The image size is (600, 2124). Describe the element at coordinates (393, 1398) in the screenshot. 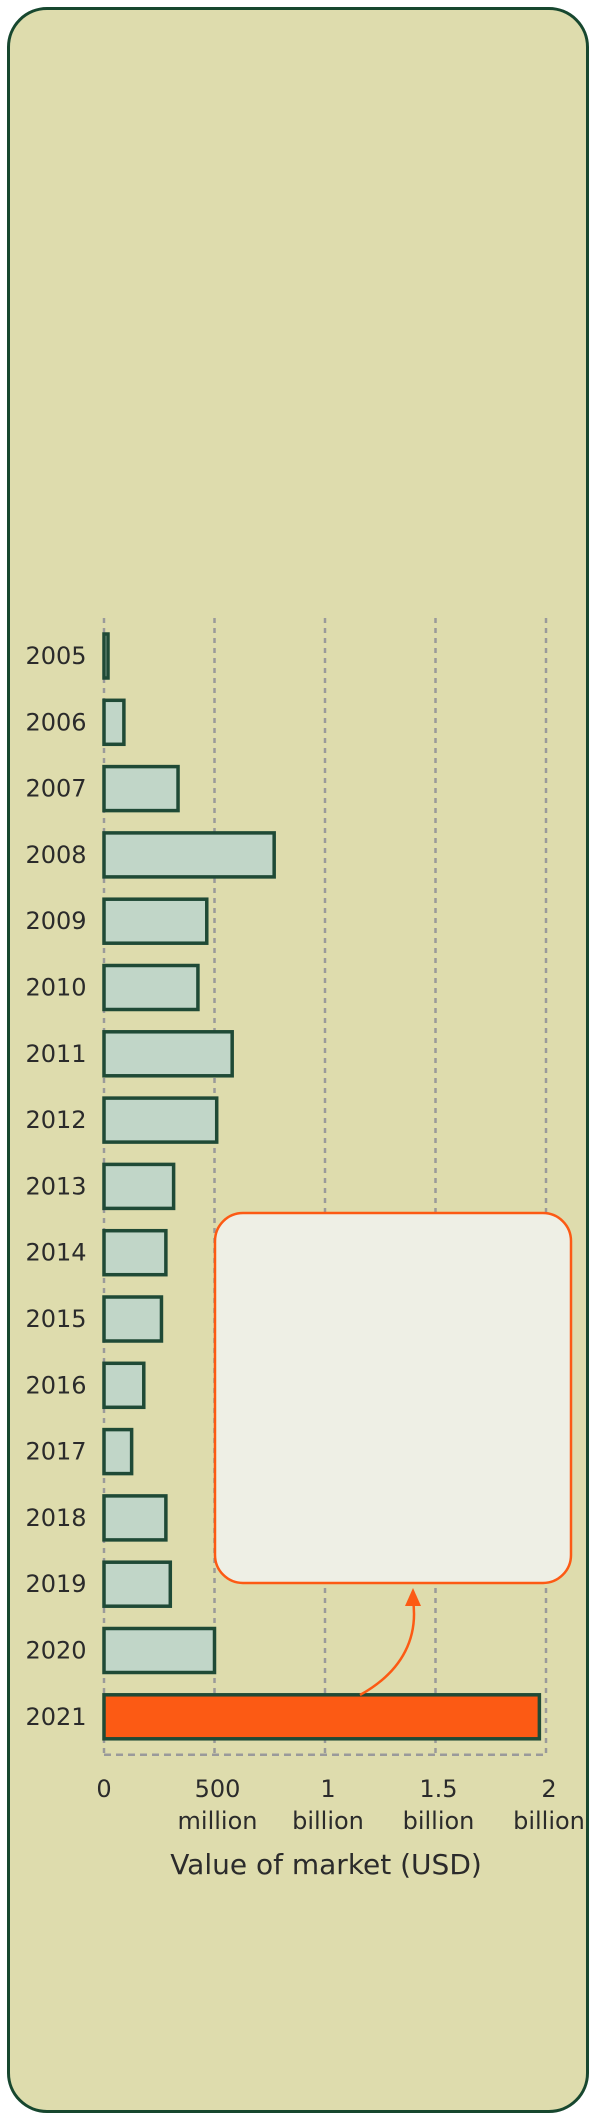

I see `annotation-box` at that location.